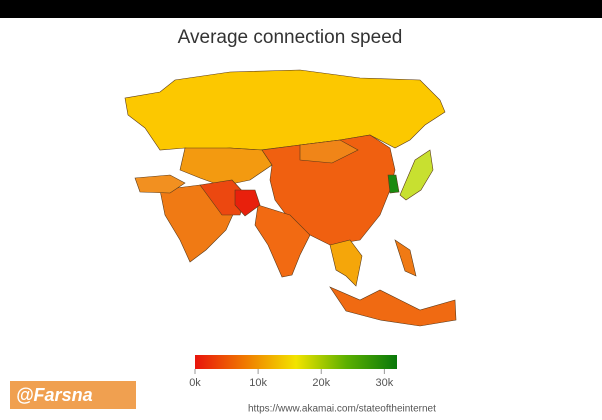 The width and height of the screenshot is (602, 420). What do you see at coordinates (321, 383) in the screenshot?
I see `tick-label: 20k` at bounding box center [321, 383].